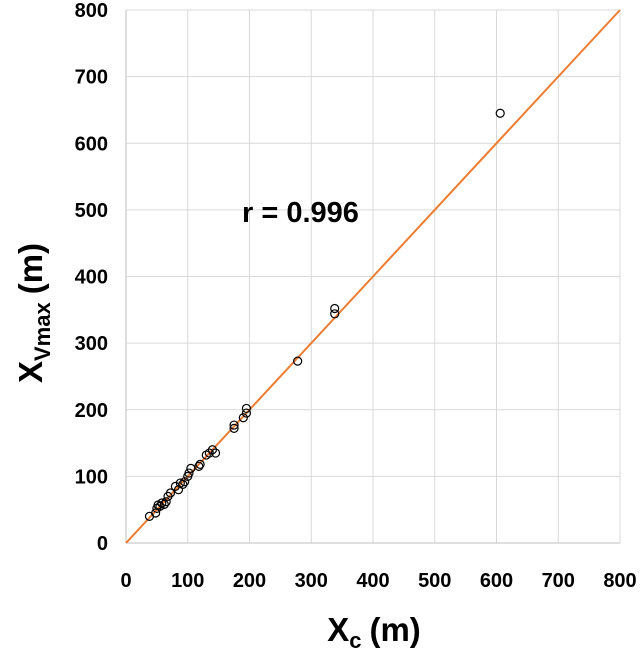  I want to click on x-tick-label: 200, so click(249, 581).